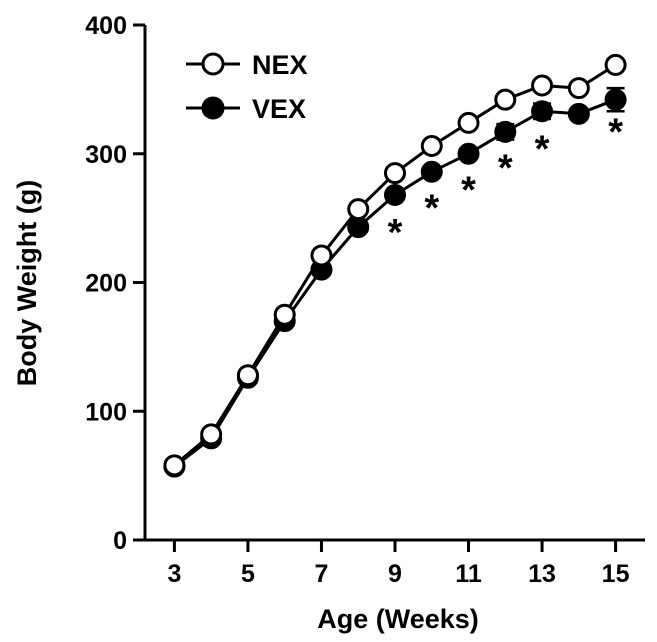 The image size is (657, 642). I want to click on x-tick-label: 11, so click(468, 574).